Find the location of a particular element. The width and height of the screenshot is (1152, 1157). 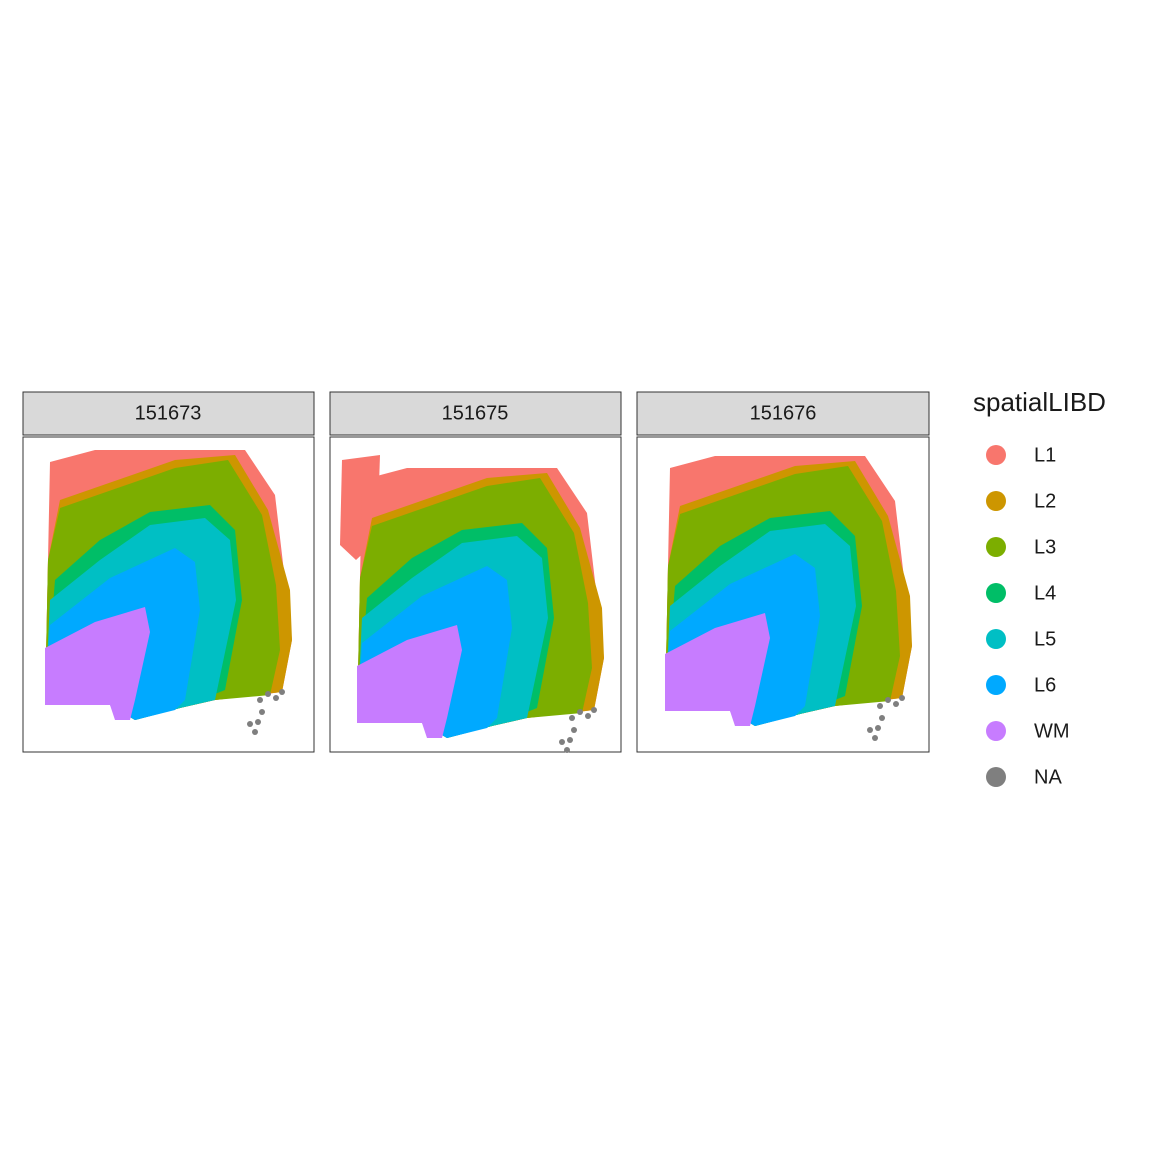

legend-label: L1 is located at coordinates (1045, 455).